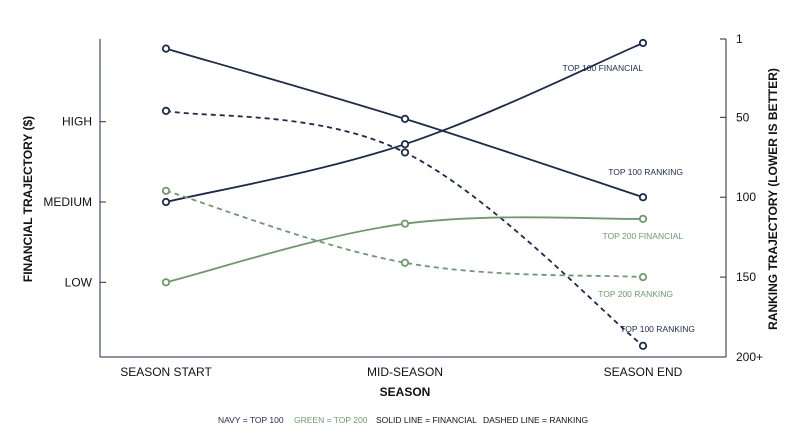 Image resolution: width=800 pixels, height=447 pixels. I want to click on series-label: TOP 200 RANKING, so click(635, 294).